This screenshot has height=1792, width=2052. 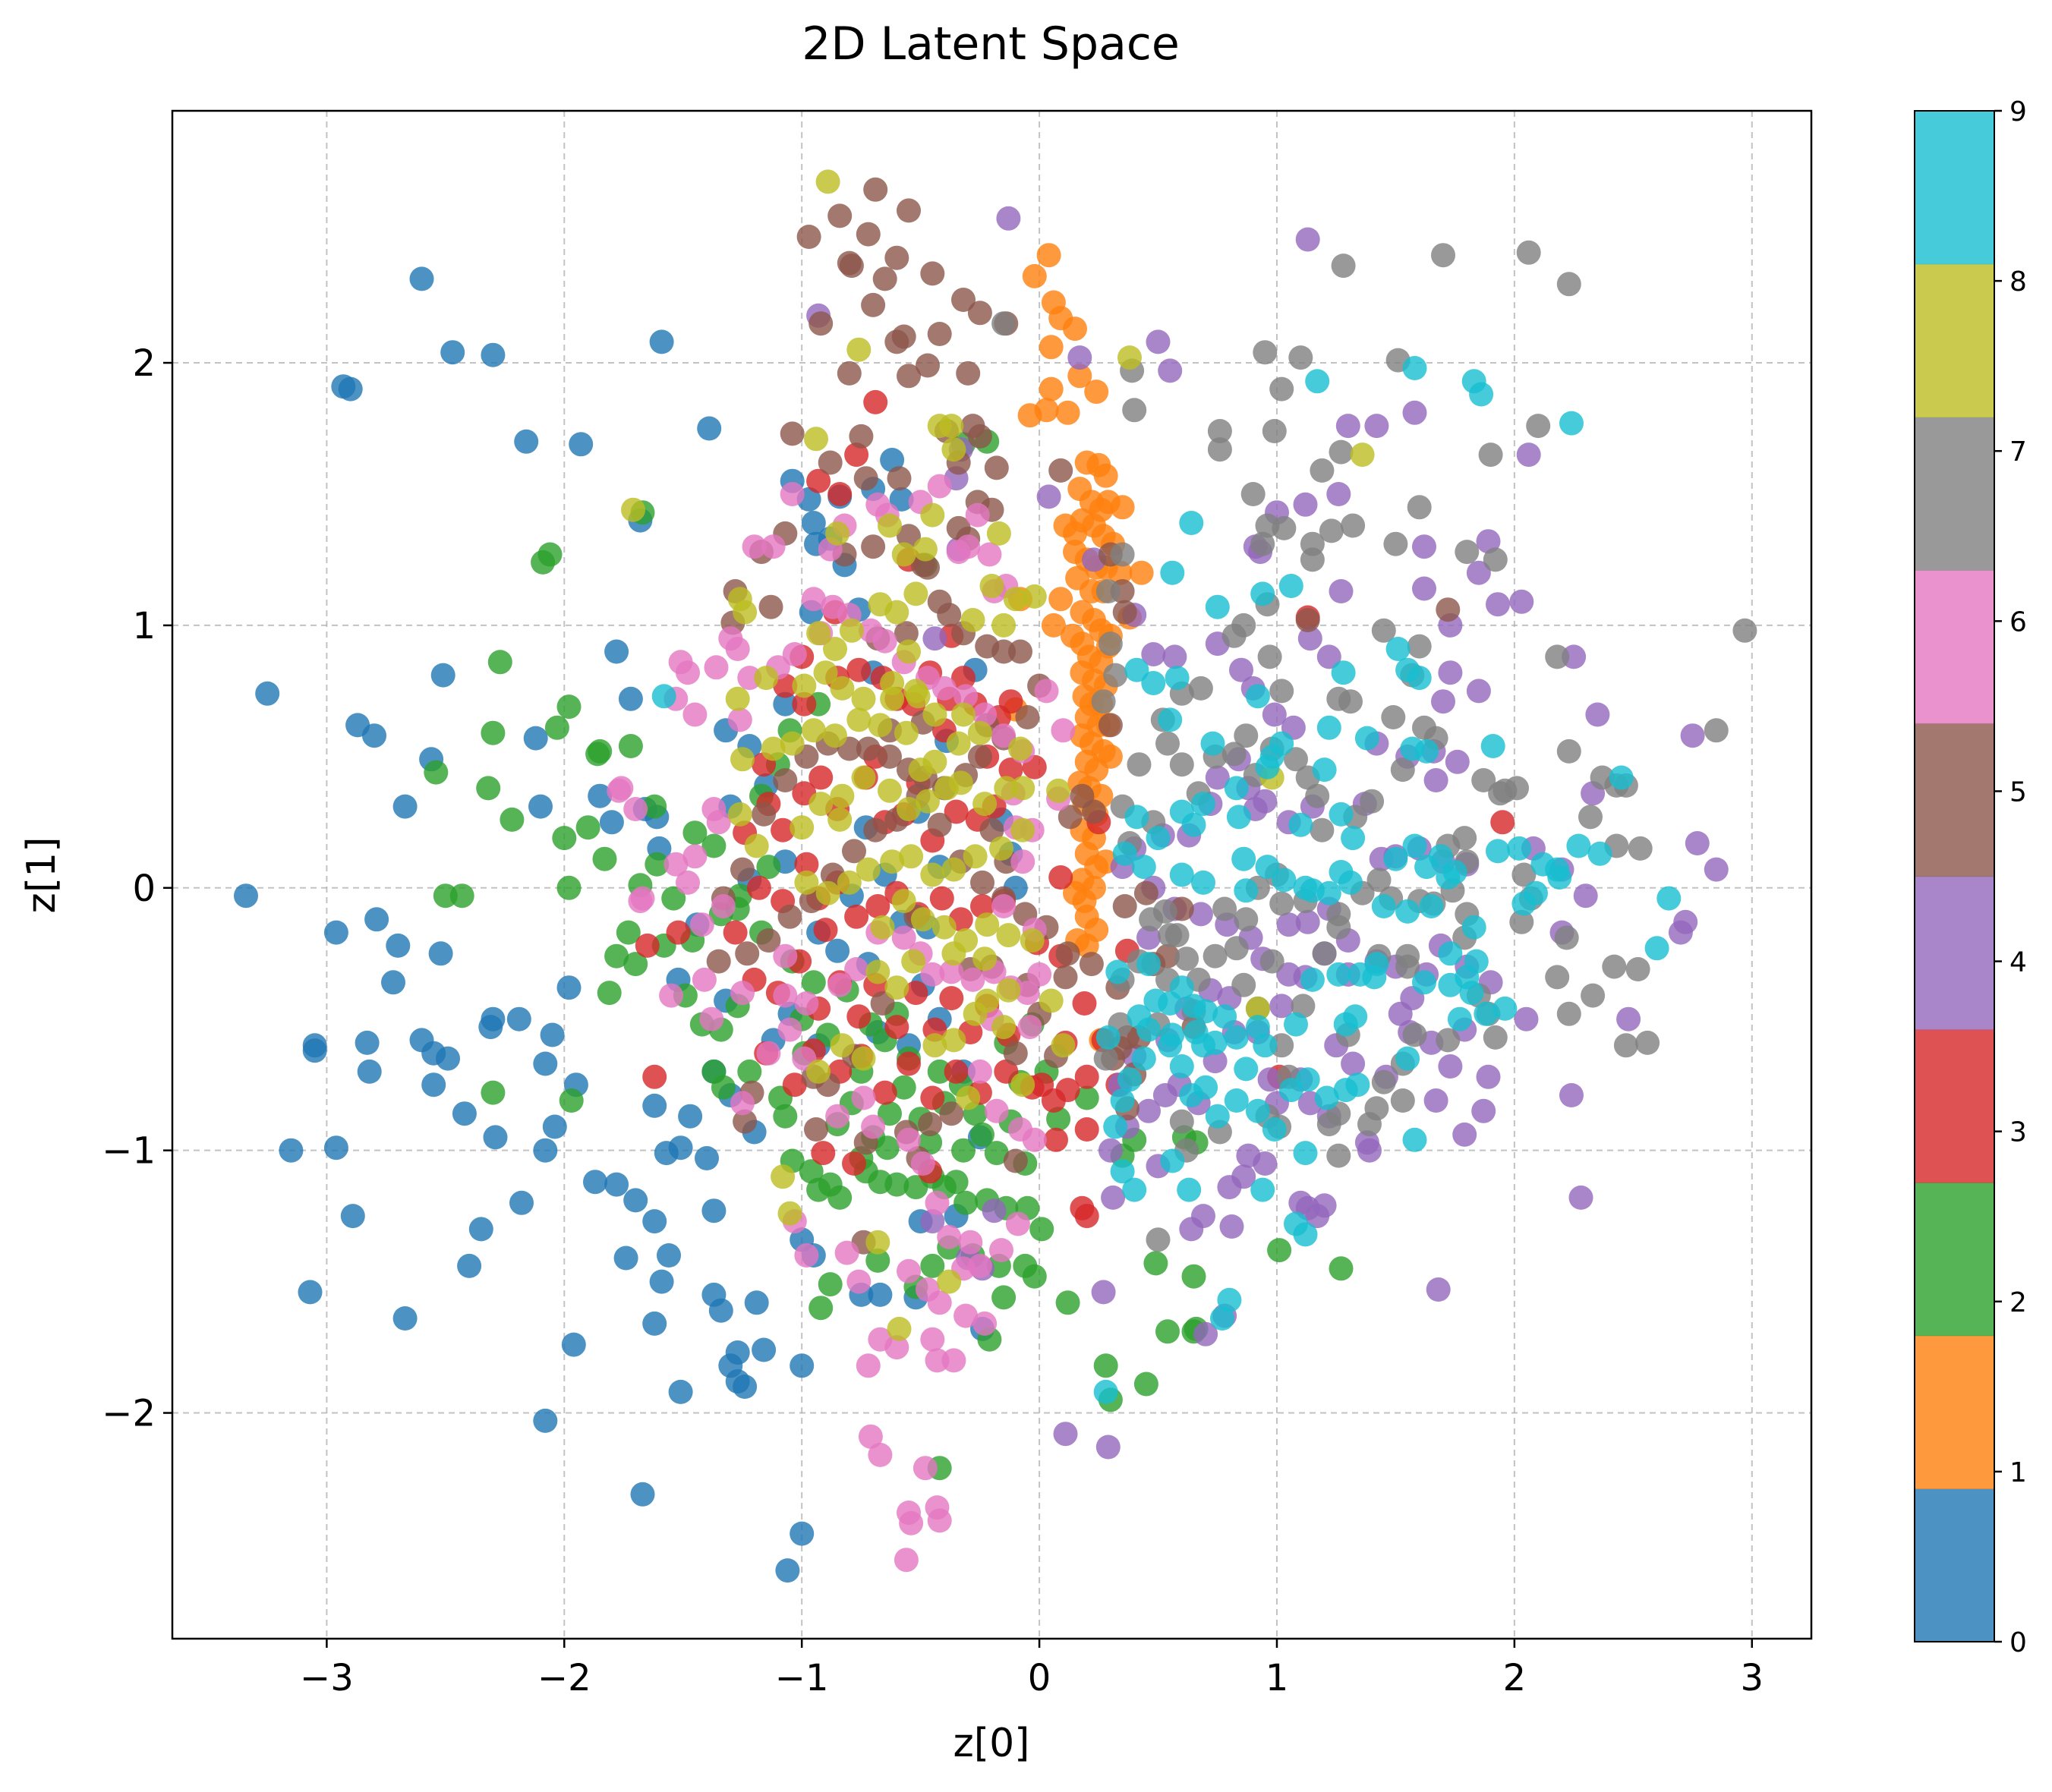 I want to click on x-tick-label: 3, so click(x=1752, y=1678).